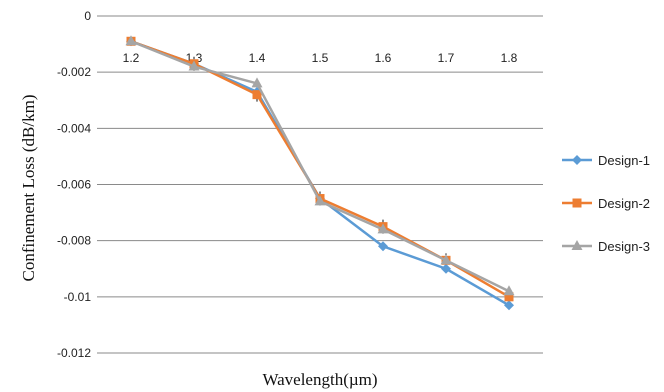  Describe the element at coordinates (74, 72) in the screenshot. I see `y-tick-label: -0.002` at that location.